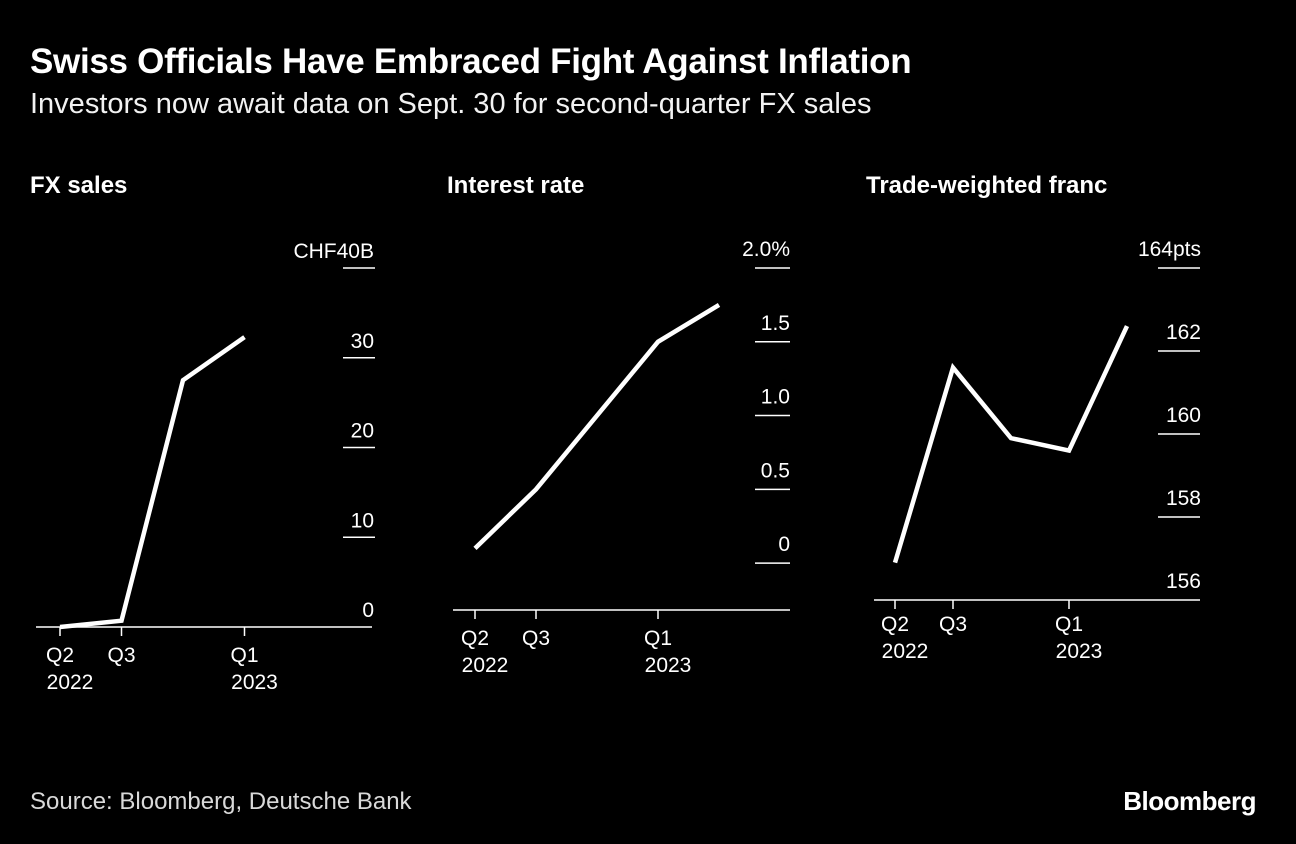  I want to click on y-tick-label: 2.0%, so click(766, 249).